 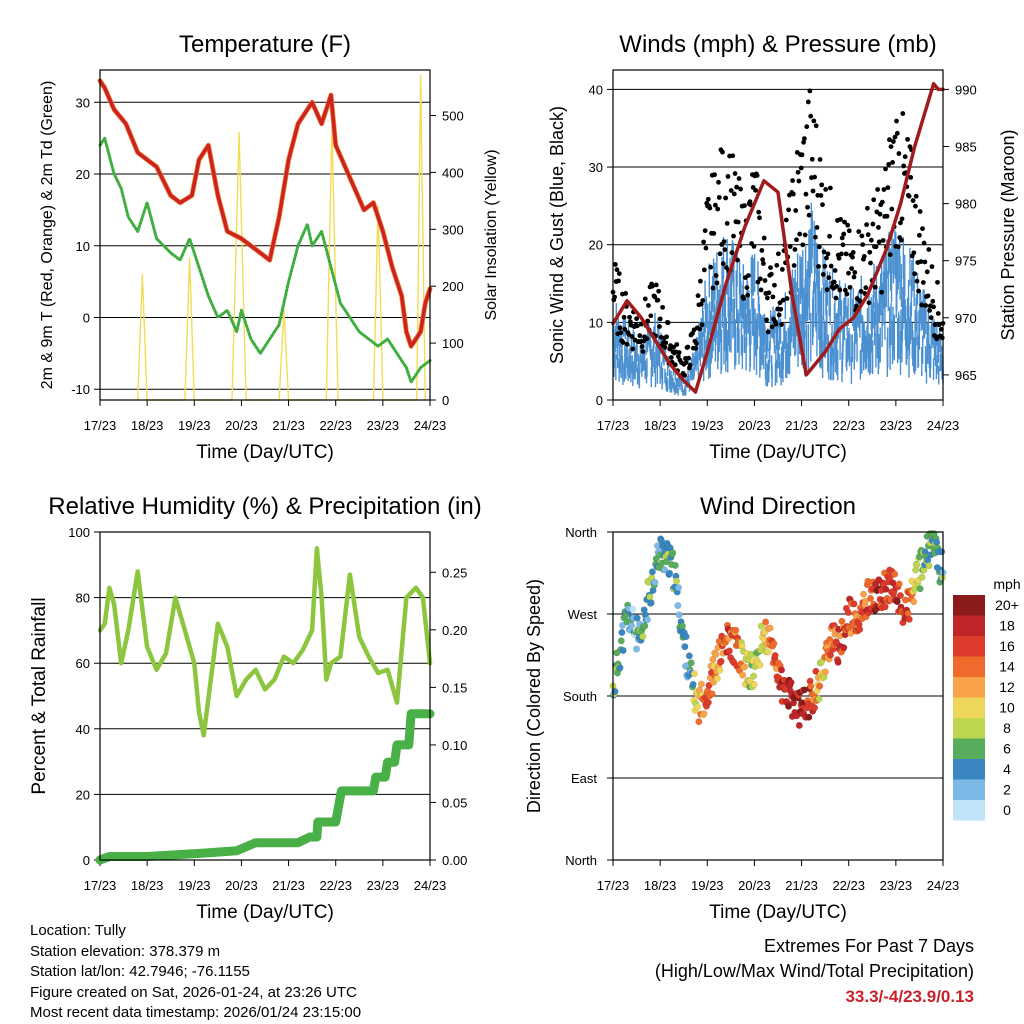 What do you see at coordinates (1007, 728) in the screenshot?
I see `legend-label: 8` at bounding box center [1007, 728].